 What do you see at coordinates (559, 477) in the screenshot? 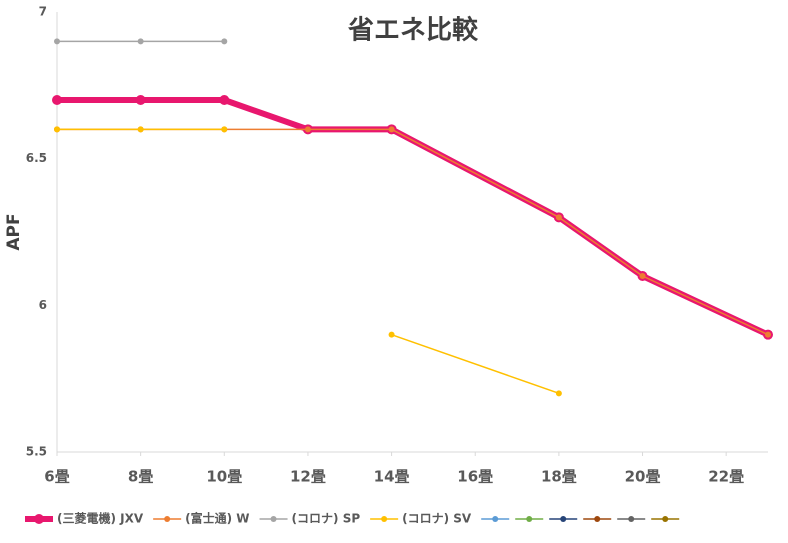
I see `x-tick-label: 18畳` at bounding box center [559, 477].